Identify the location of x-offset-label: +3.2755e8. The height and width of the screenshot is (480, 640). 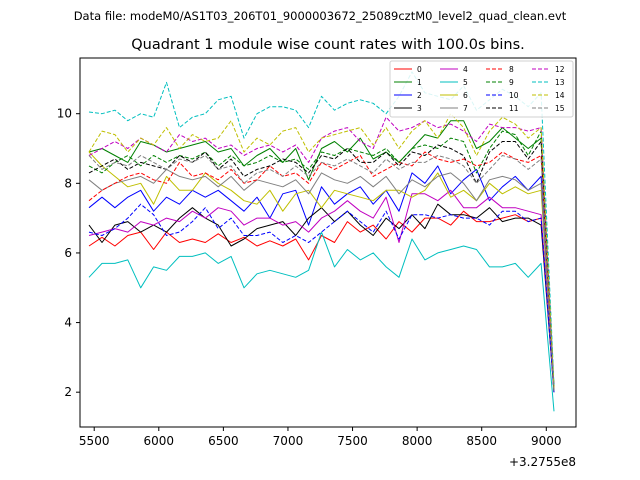
(542, 462).